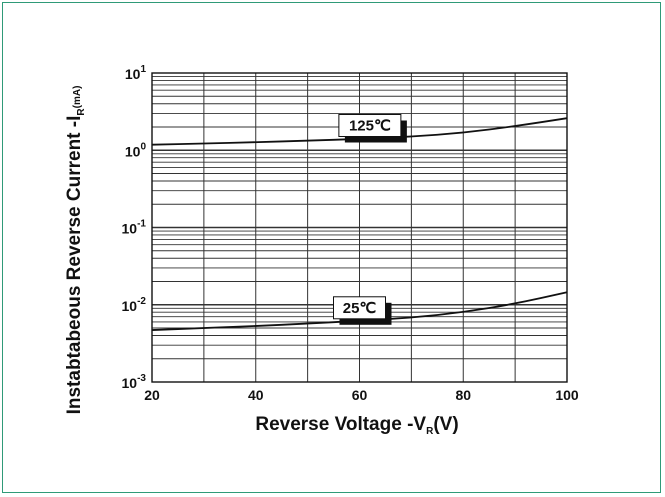 This screenshot has height=497, width=665. What do you see at coordinates (340, 424) in the screenshot?
I see `x-axis-title-main: Reverse Voltage -V` at bounding box center [340, 424].